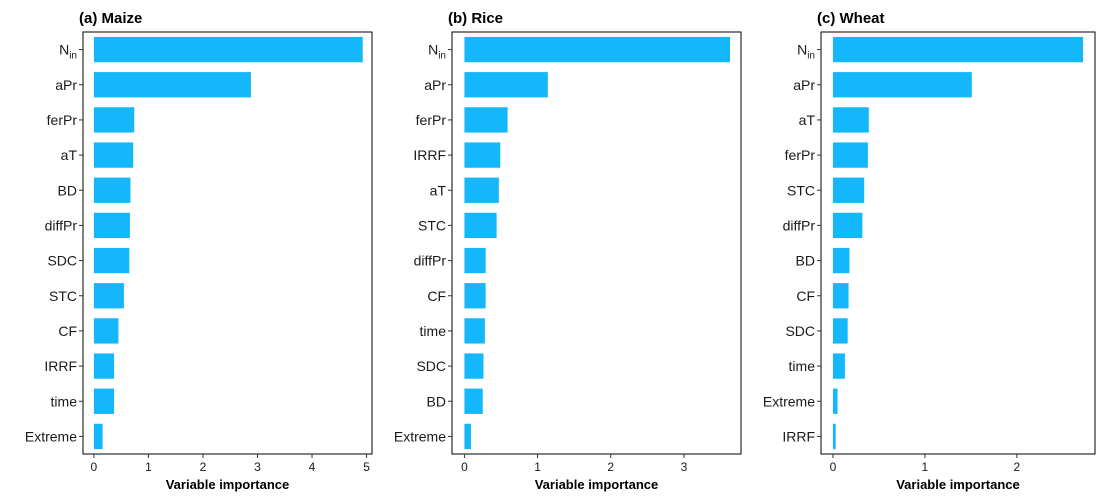  I want to click on panel-title: (a) Maize, so click(110, 18).